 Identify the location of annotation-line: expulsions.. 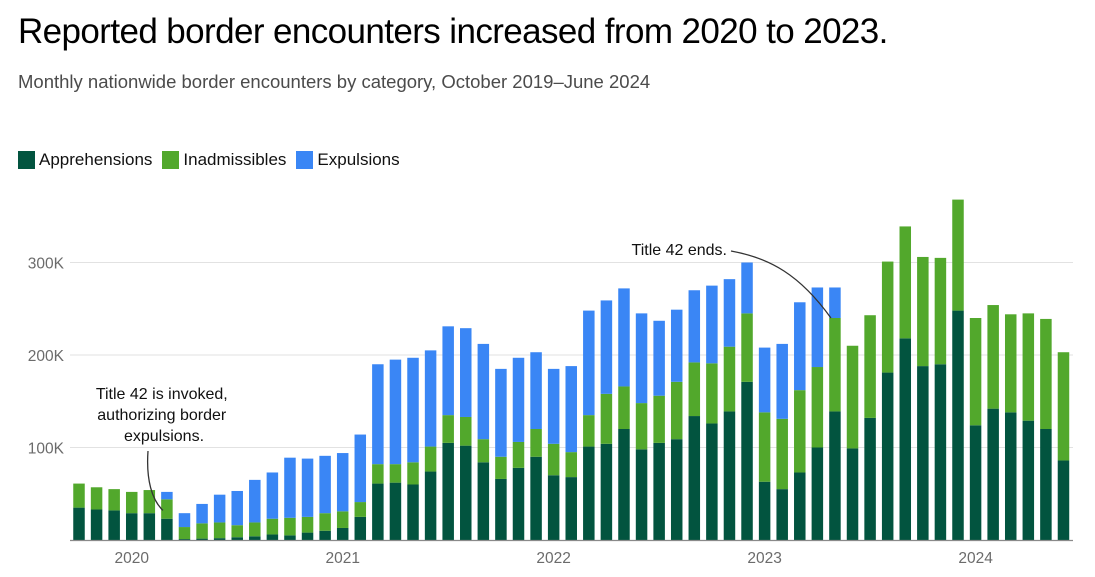
(164, 436).